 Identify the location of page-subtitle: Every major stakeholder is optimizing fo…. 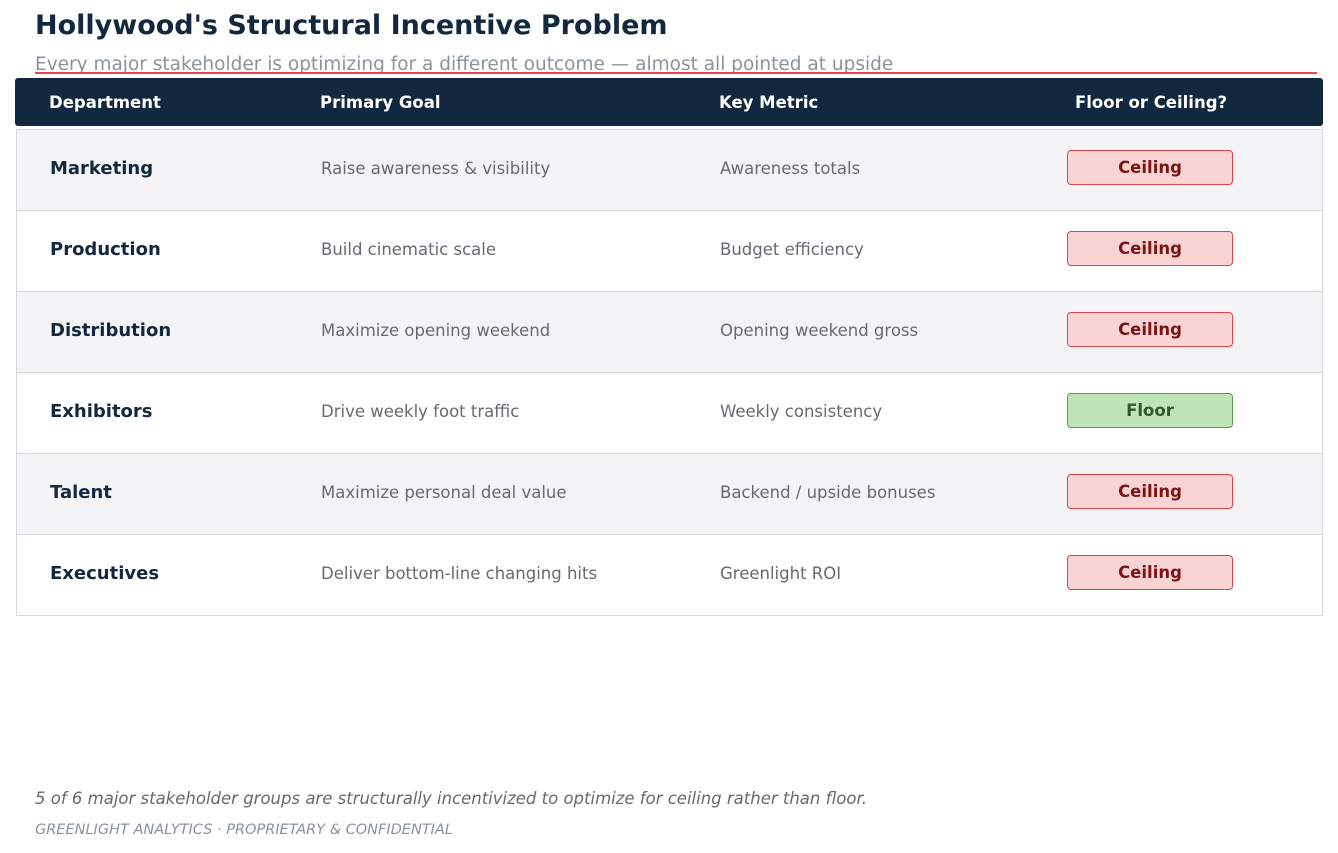
(464, 64).